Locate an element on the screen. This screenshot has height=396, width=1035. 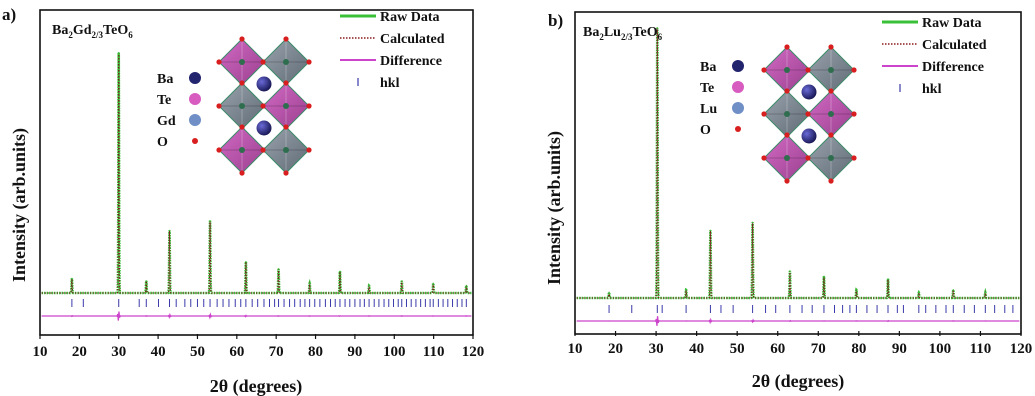
y-axis-label: Intensity (arb.units) is located at coordinates (19, 205).